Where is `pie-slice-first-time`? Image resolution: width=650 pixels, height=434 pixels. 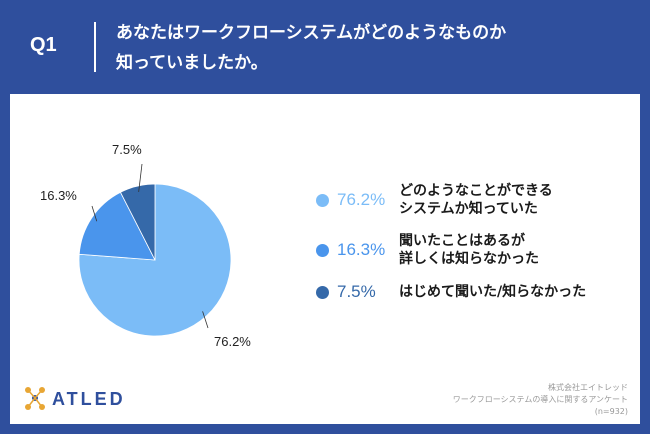
pie-slice-first-time is located at coordinates (137, 222).